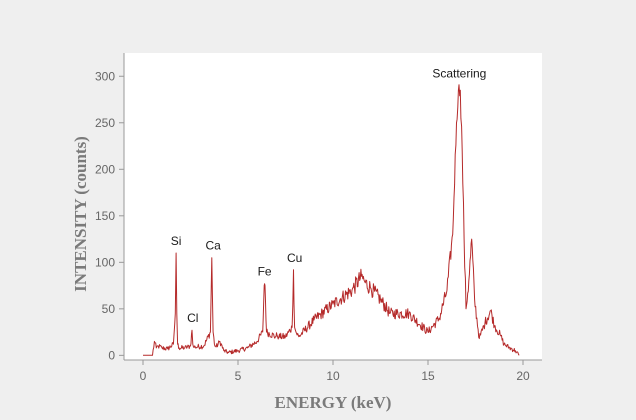 This screenshot has height=420, width=636. I want to click on y-tick-label: 50, so click(109, 309).